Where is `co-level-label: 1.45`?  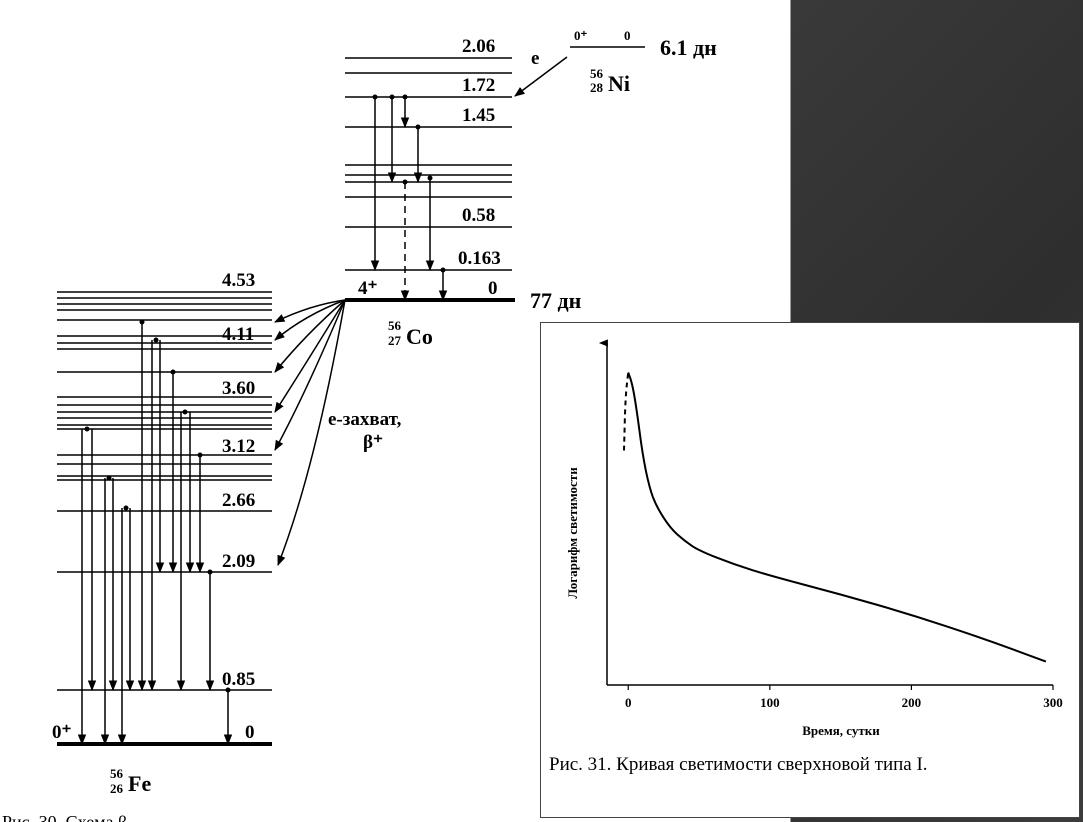 co-level-label: 1.45 is located at coordinates (478, 115).